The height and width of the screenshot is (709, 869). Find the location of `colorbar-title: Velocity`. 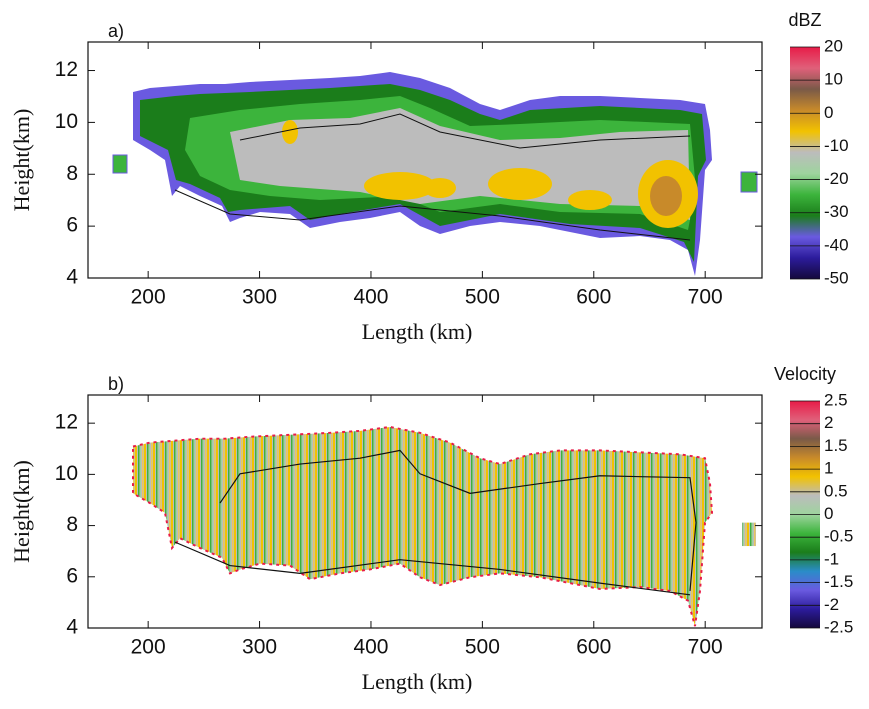

colorbar-title: Velocity is located at coordinates (805, 374).